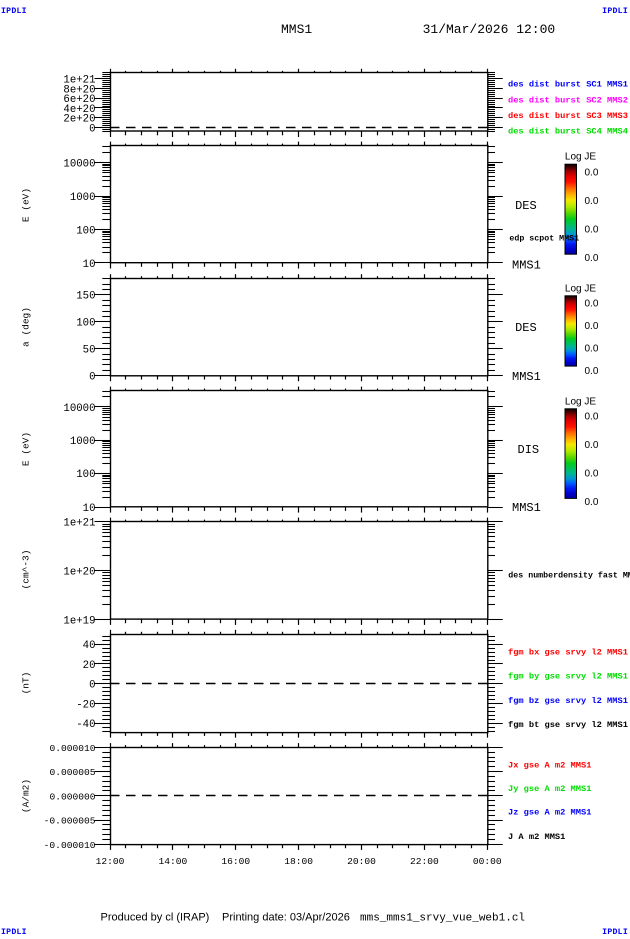 This screenshot has height=939, width=630. Describe the element at coordinates (26, 796) in the screenshot. I see `svg-text: (A/m2)` at that location.